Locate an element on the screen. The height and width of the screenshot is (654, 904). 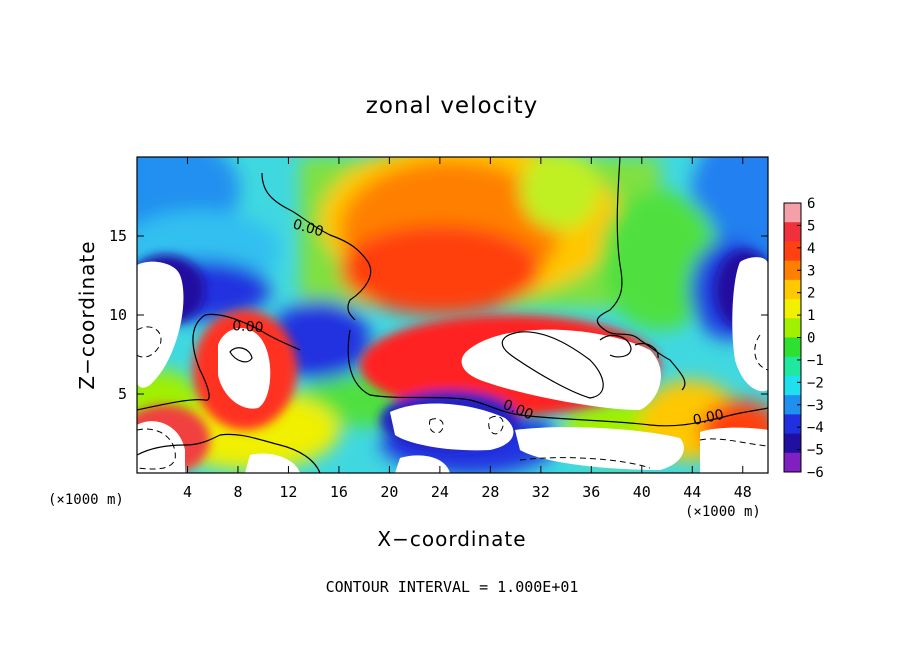
colorbar-tick-label: −1 is located at coordinates (815, 361).